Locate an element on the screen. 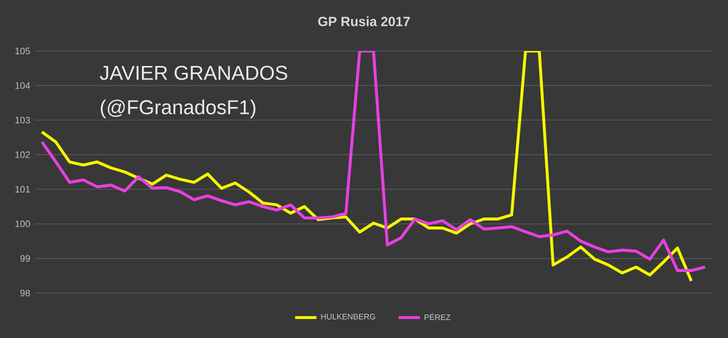  y-tick-label: 100 is located at coordinates (22, 224).